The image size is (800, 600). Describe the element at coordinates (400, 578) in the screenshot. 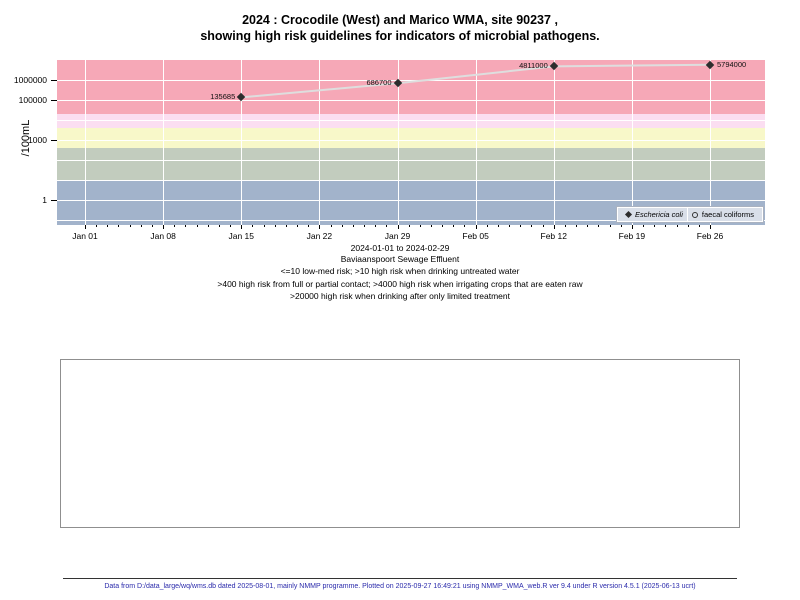

I see `footer-divider` at that location.